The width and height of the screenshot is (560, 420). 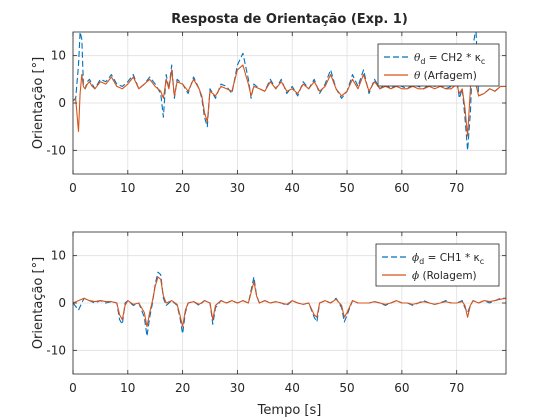 What do you see at coordinates (447, 276) in the screenshot?
I see `legend-text: (Rolagem)` at bounding box center [447, 276].